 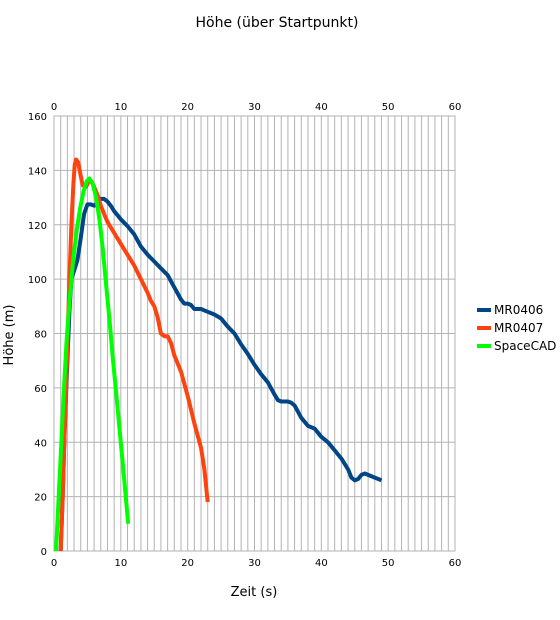 What do you see at coordinates (321, 107) in the screenshot?
I see `x-top-tick-label: 40` at bounding box center [321, 107].